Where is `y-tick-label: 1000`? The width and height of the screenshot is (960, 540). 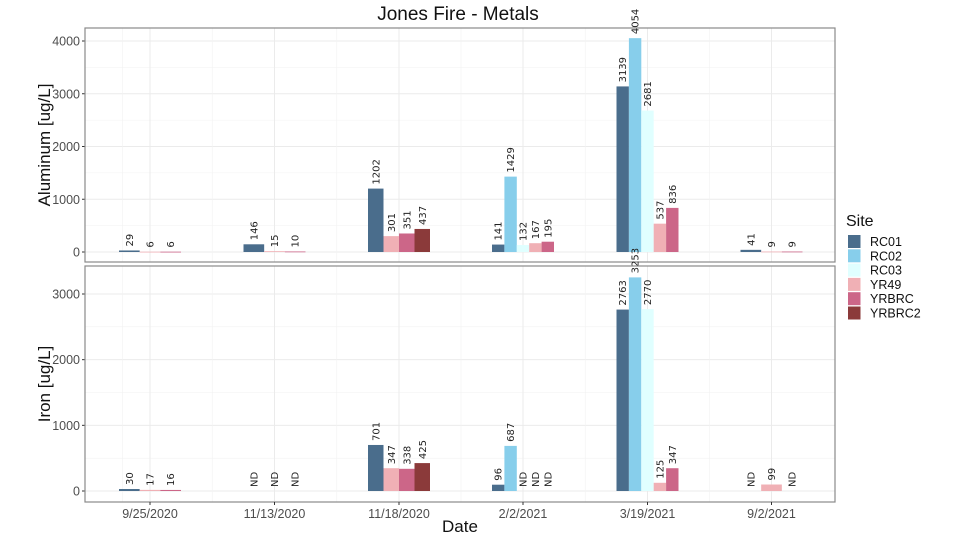
y-tick-label: 1000 is located at coordinates (66, 200).